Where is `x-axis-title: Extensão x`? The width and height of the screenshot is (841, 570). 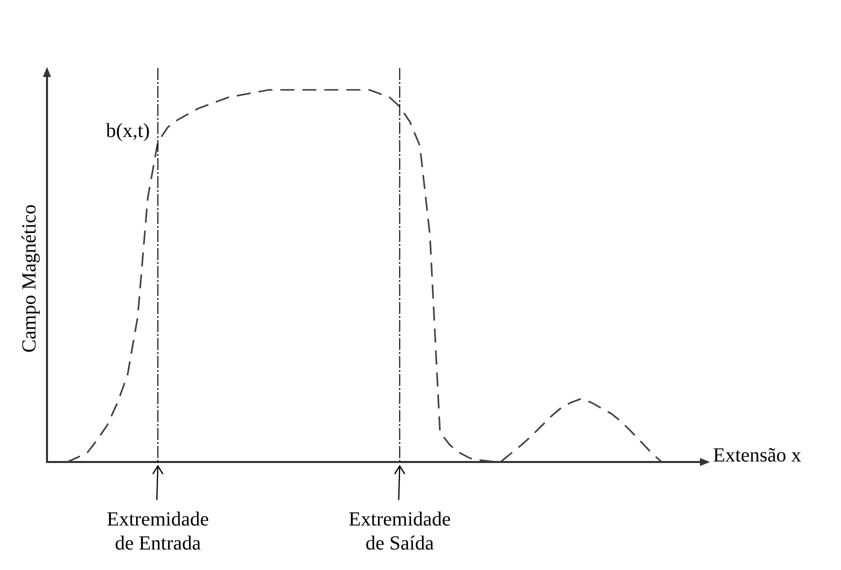 x-axis-title: Extensão x is located at coordinates (757, 455).